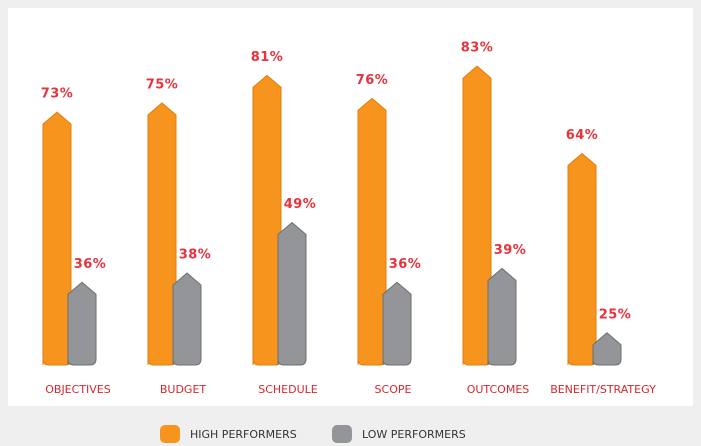  What do you see at coordinates (372, 80) in the screenshot?
I see `value-label: 76%` at bounding box center [372, 80].